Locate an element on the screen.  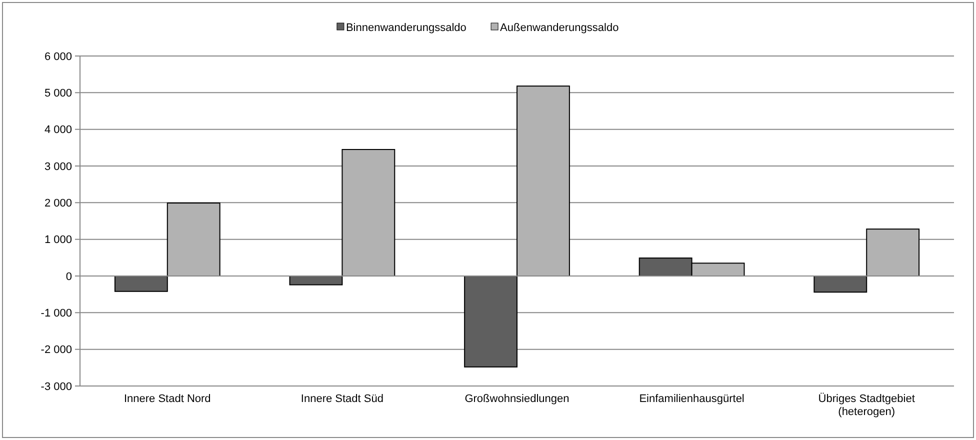
y-tick-label: -1 000 is located at coordinates (56, 314).